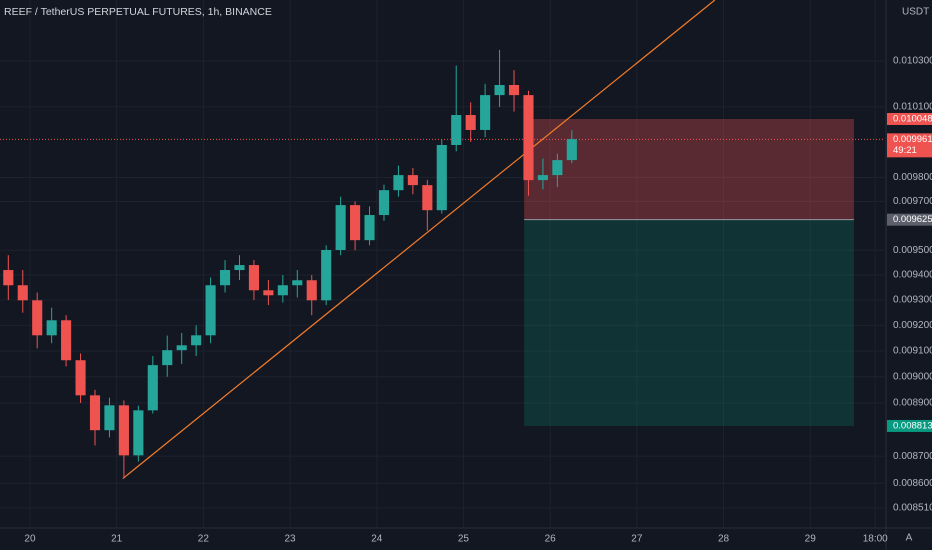 This screenshot has height=550, width=932. Describe the element at coordinates (912, 300) in the screenshot. I see `y-tick-label: 0.009300` at that location.